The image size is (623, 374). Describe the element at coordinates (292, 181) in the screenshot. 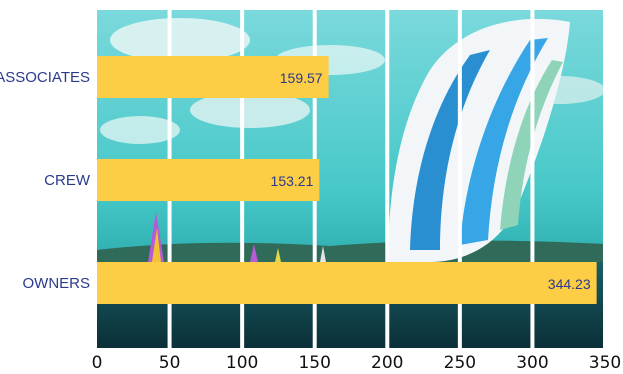

I see `value-label-crew: 153.21` at that location.